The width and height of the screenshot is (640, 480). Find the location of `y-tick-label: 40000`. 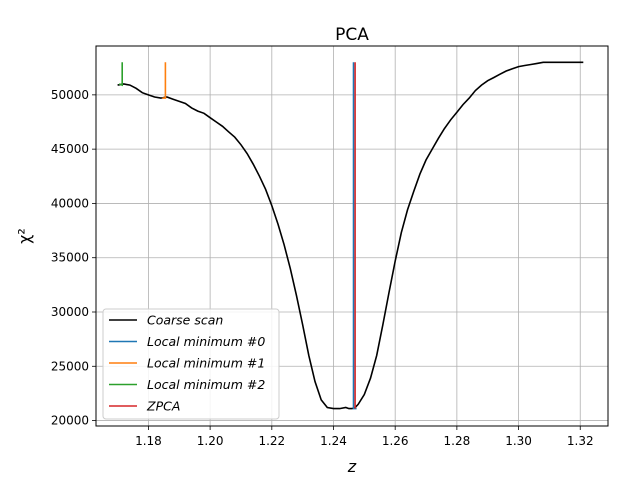

y-tick-label: 40000 is located at coordinates (70, 203).